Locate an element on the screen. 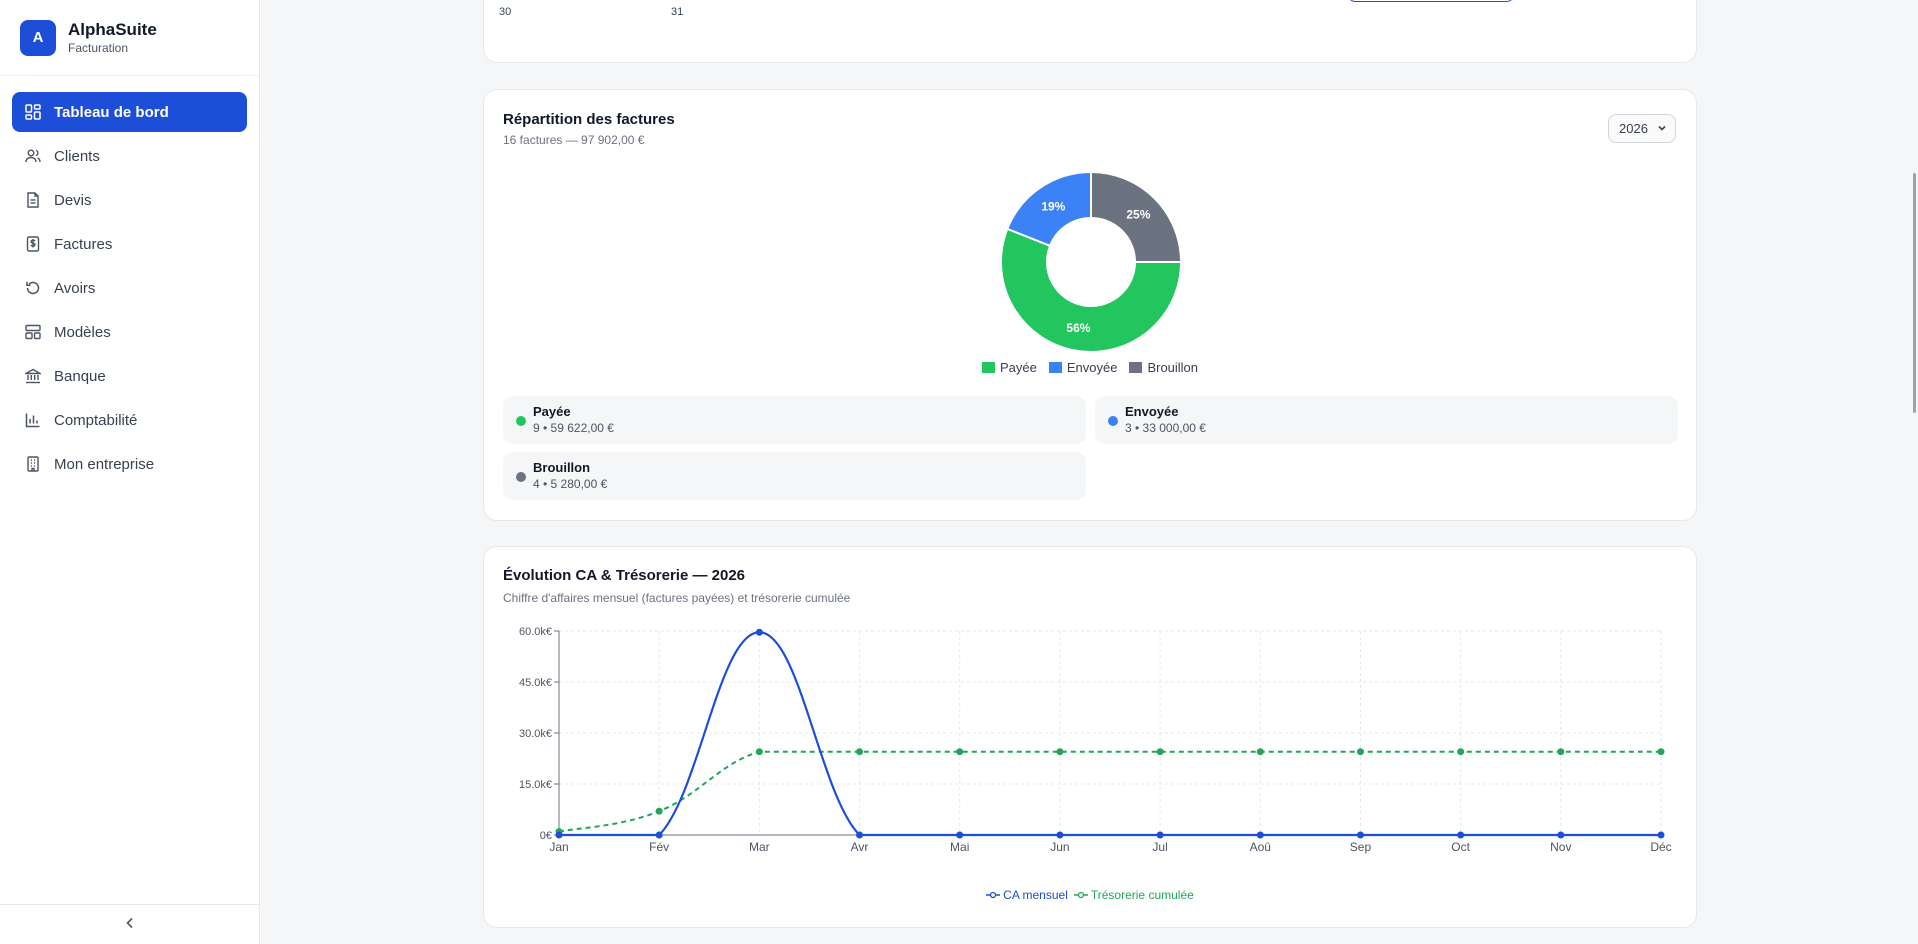 The width and height of the screenshot is (1918, 944). legend-line-icon is located at coordinates (993, 895).